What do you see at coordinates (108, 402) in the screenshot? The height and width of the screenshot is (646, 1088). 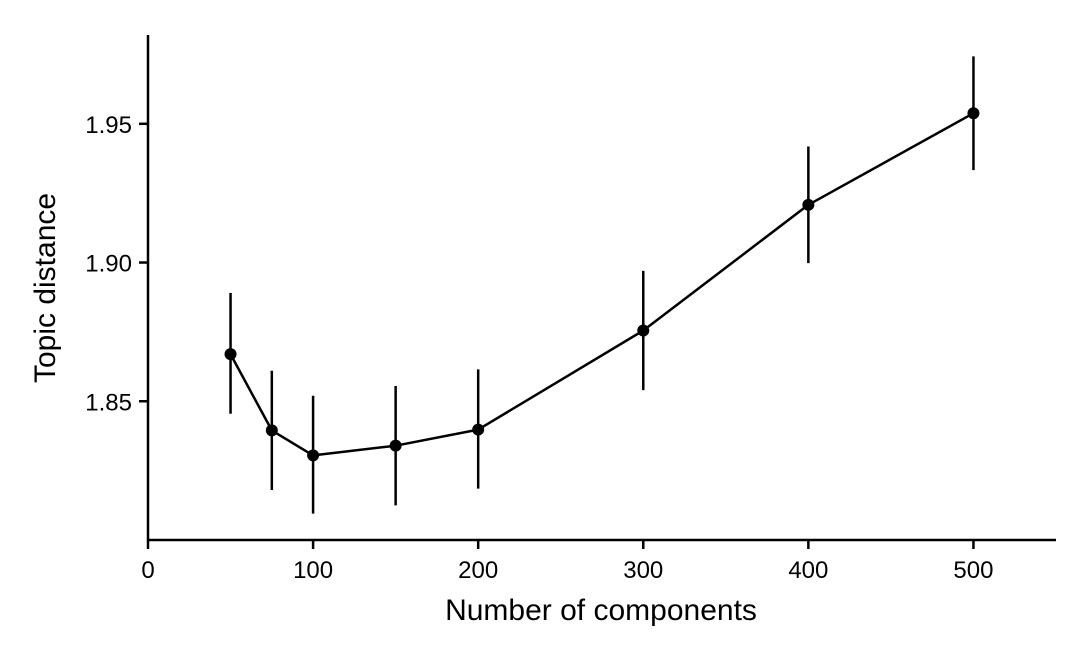 I see `y-tick-label: 1.85` at bounding box center [108, 402].